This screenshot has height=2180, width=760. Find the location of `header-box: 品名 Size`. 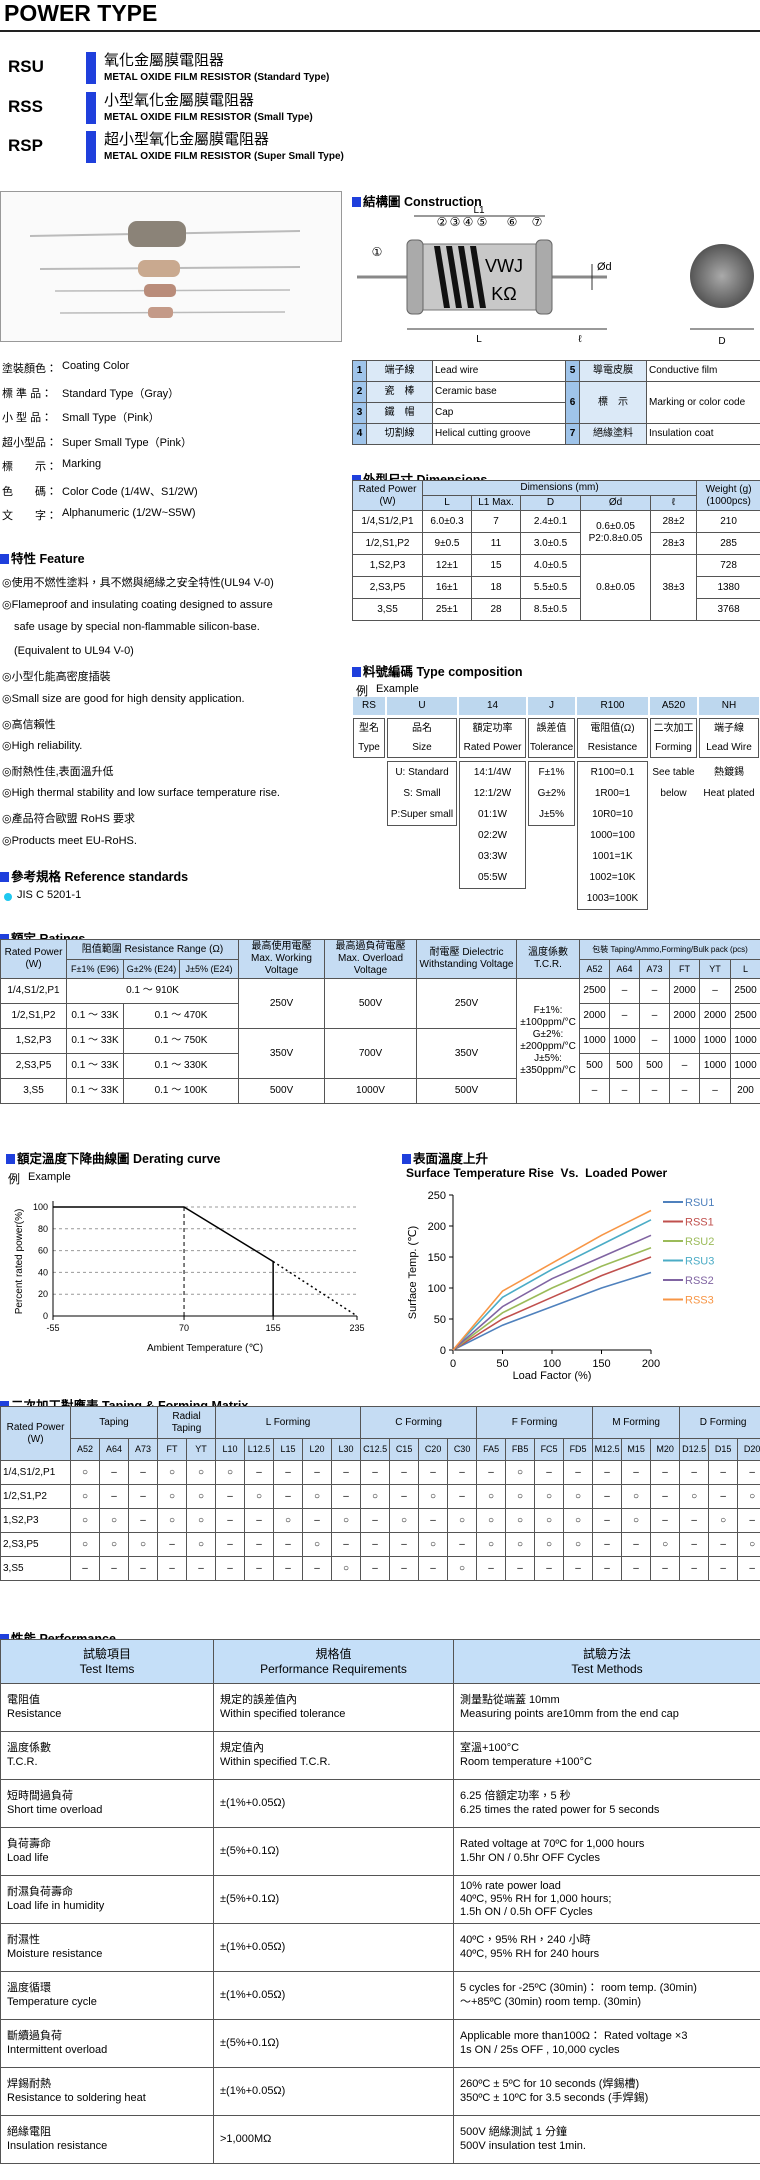

header-box: 品名 Size is located at coordinates (422, 738).